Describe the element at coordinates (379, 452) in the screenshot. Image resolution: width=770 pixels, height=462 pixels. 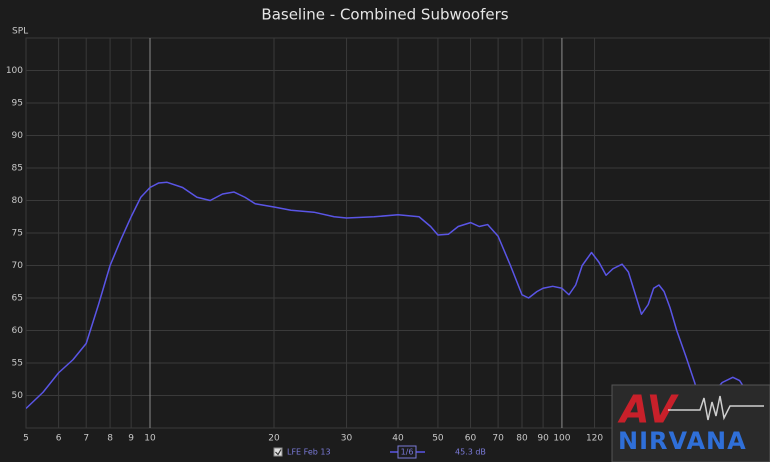
I see `legend: LFE Feb 13 1/6 45.3 dB` at that location.